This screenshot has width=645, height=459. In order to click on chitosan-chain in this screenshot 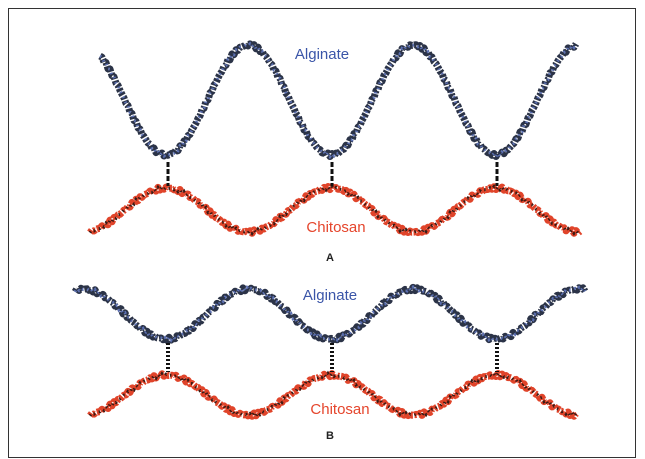, I will do `click(335, 210)`.